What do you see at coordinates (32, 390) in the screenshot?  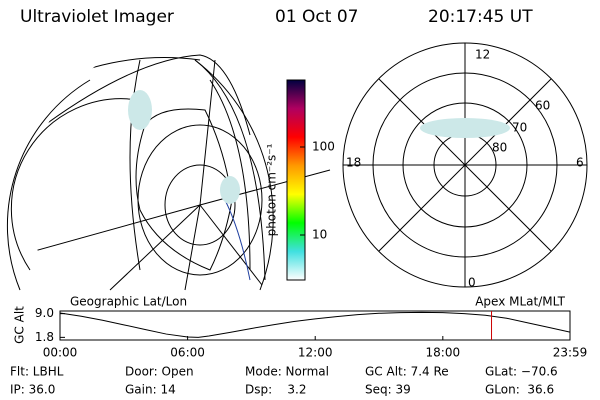 I see `footer-field: IP: 36.0` at bounding box center [32, 390].